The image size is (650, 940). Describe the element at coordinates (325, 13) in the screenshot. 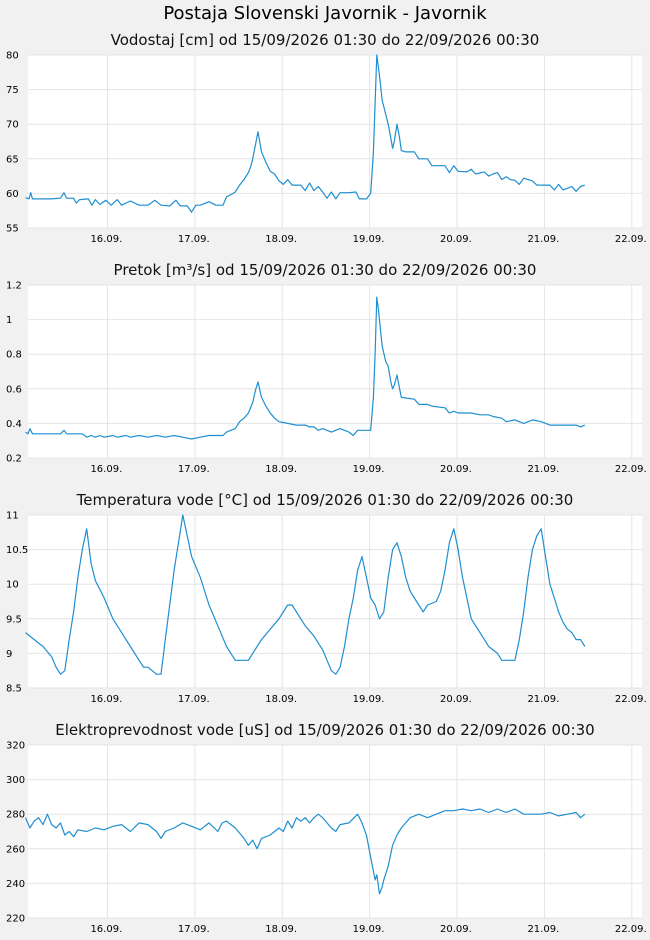

I see `page-title: Postaja Slovenski Javornik - Javornik` at that location.